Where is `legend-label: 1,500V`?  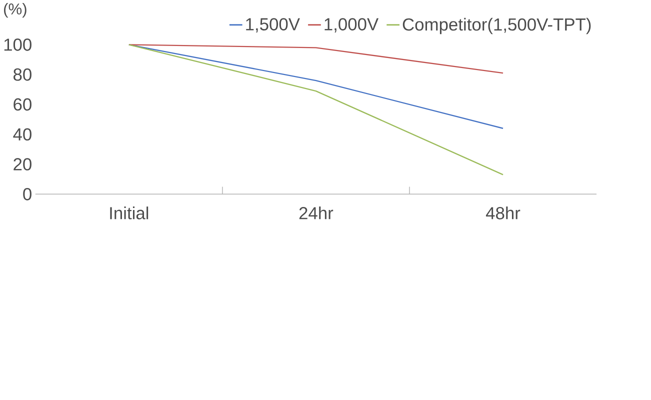
legend-label: 1,500V is located at coordinates (273, 25).